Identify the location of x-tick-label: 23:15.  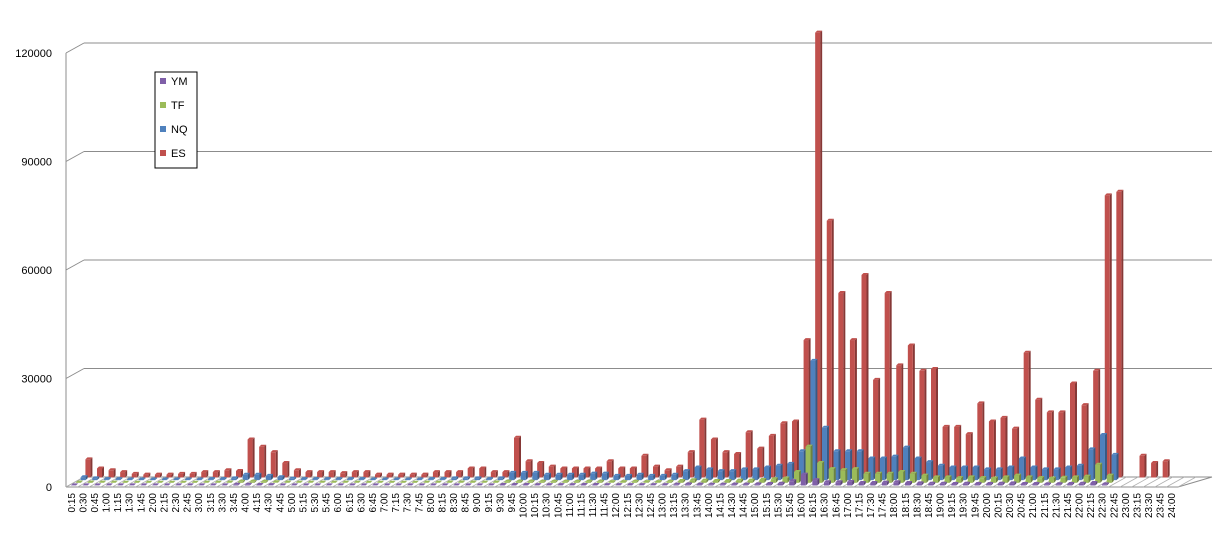
(1137, 505).